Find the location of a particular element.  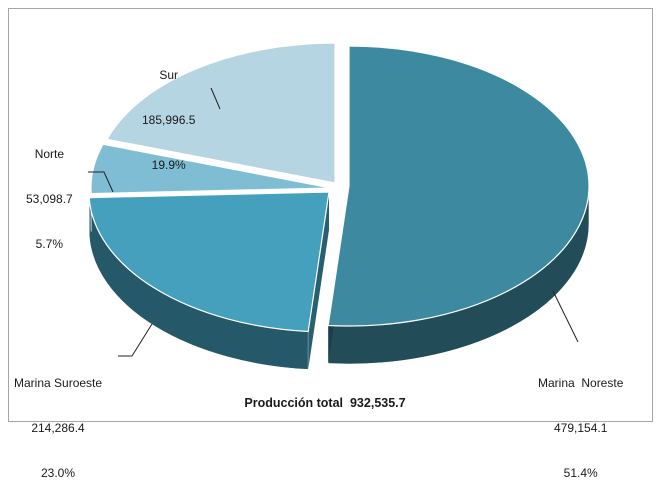

slice-label-marina-suroeste: Marina Suroeste 214,286.4 23.0% is located at coordinates (58, 421).